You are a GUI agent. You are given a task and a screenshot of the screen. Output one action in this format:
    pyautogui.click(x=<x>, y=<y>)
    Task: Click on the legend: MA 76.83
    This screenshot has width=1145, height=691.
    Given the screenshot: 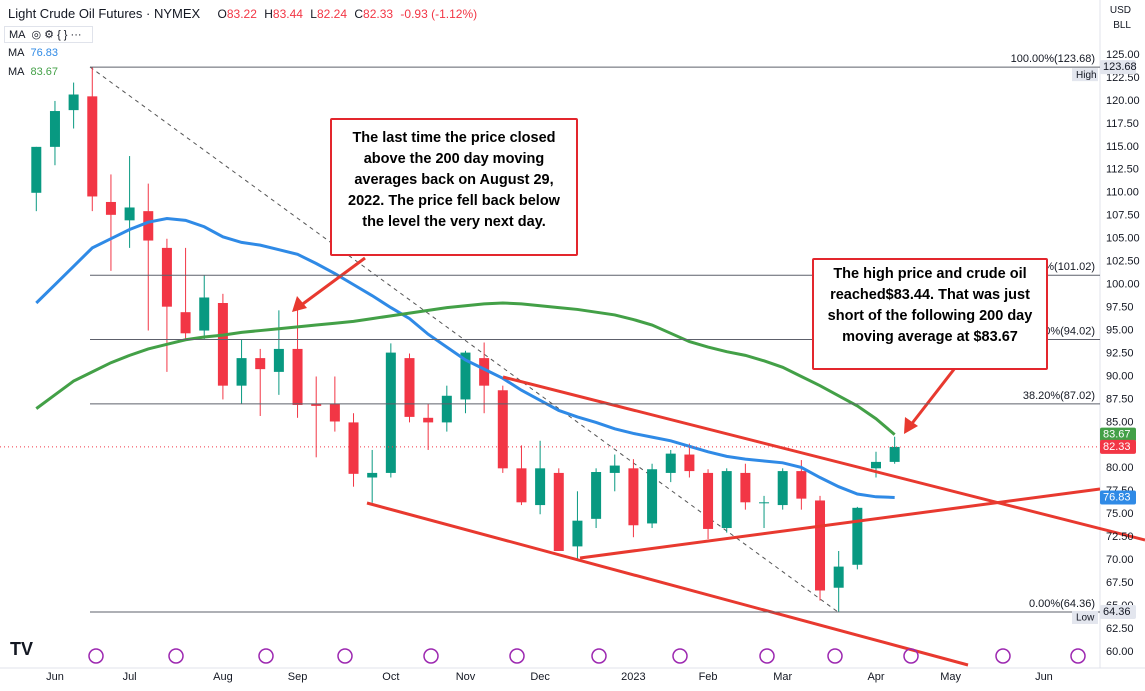 What is the action you would take?
    pyautogui.click(x=36, y=53)
    